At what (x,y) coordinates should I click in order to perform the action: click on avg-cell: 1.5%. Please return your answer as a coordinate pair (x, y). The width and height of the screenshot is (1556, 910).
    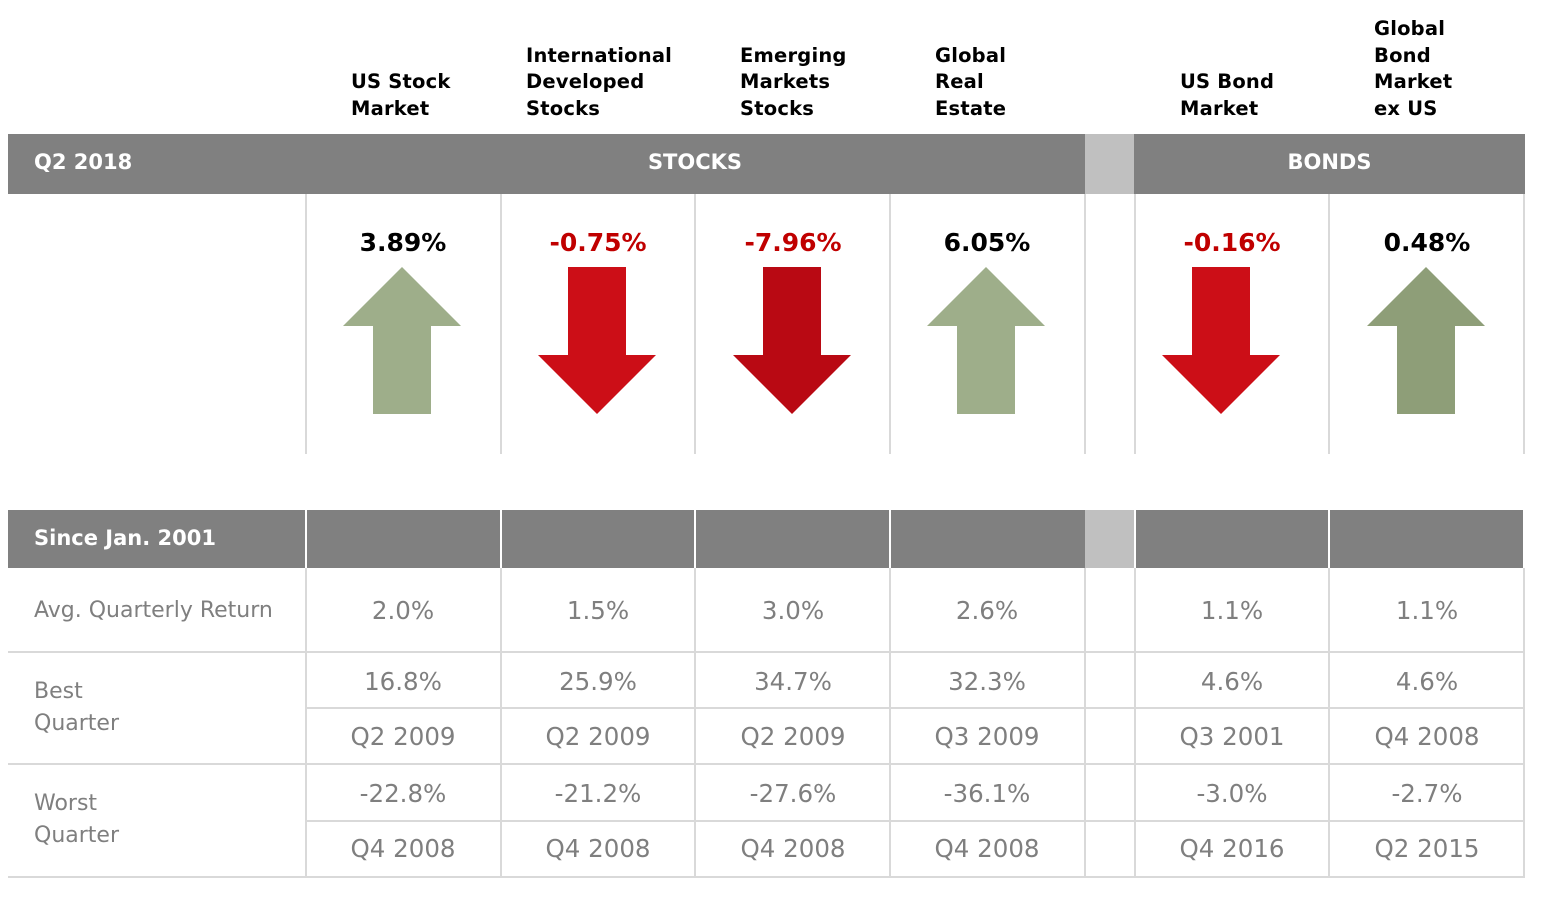
    Looking at the image, I should click on (598, 610).